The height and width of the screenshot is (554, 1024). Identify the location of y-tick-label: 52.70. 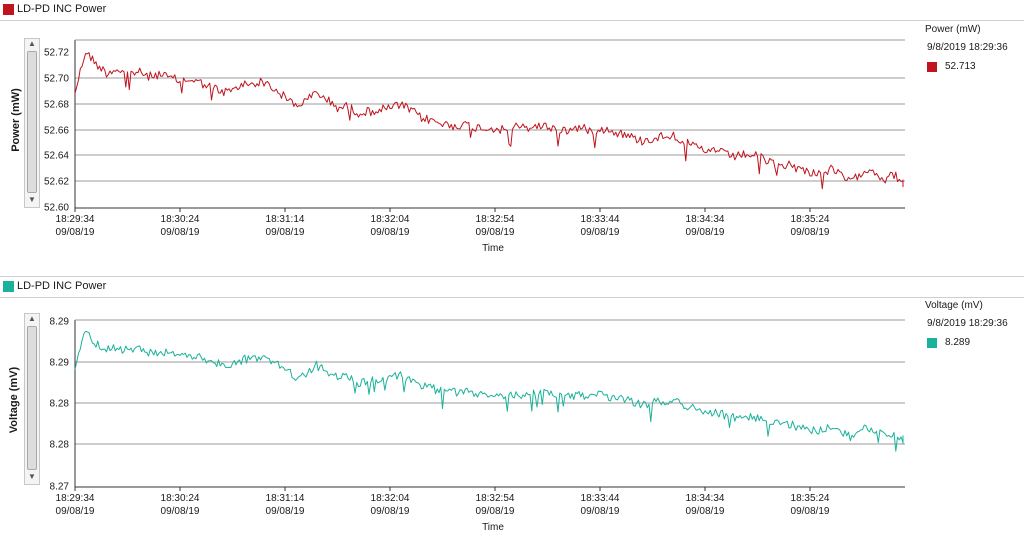
(56, 79).